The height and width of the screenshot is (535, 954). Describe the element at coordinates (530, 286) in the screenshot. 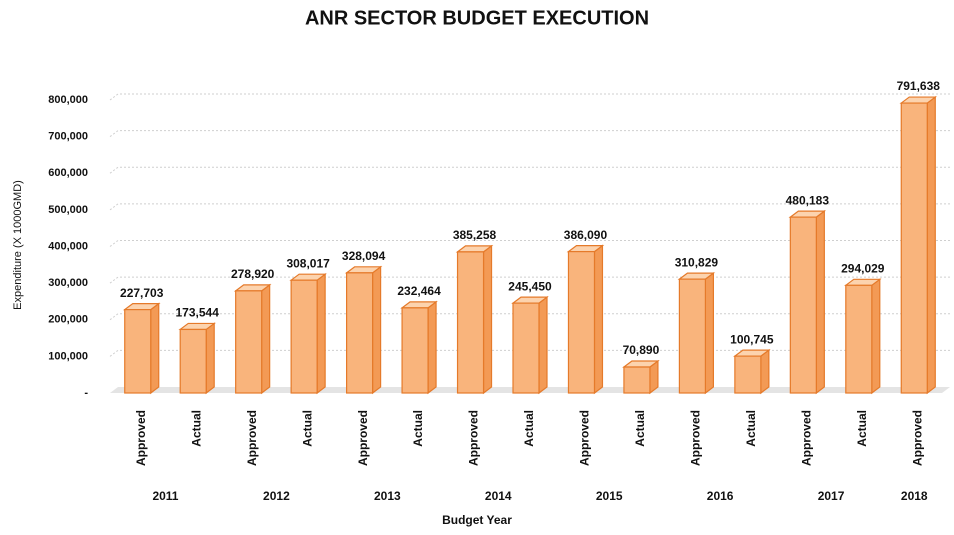

I see `value-label: 245,450` at that location.